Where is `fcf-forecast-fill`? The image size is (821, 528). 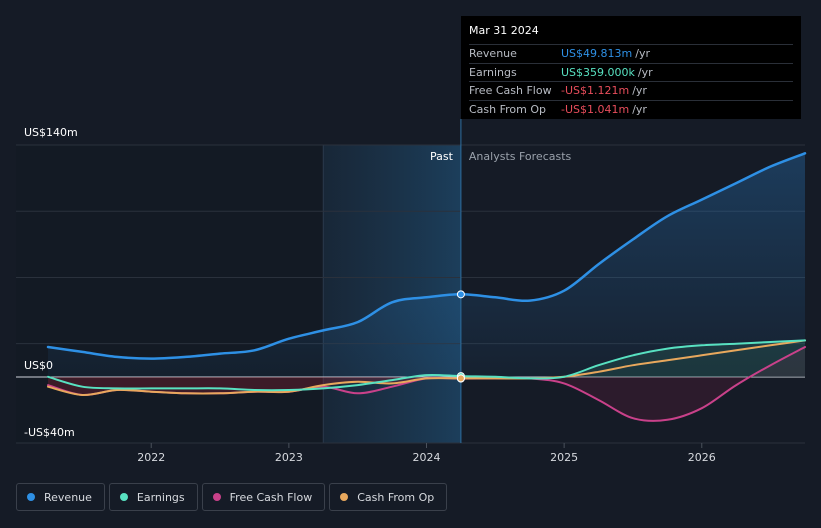 fcf-forecast-fill is located at coordinates (667, 384).